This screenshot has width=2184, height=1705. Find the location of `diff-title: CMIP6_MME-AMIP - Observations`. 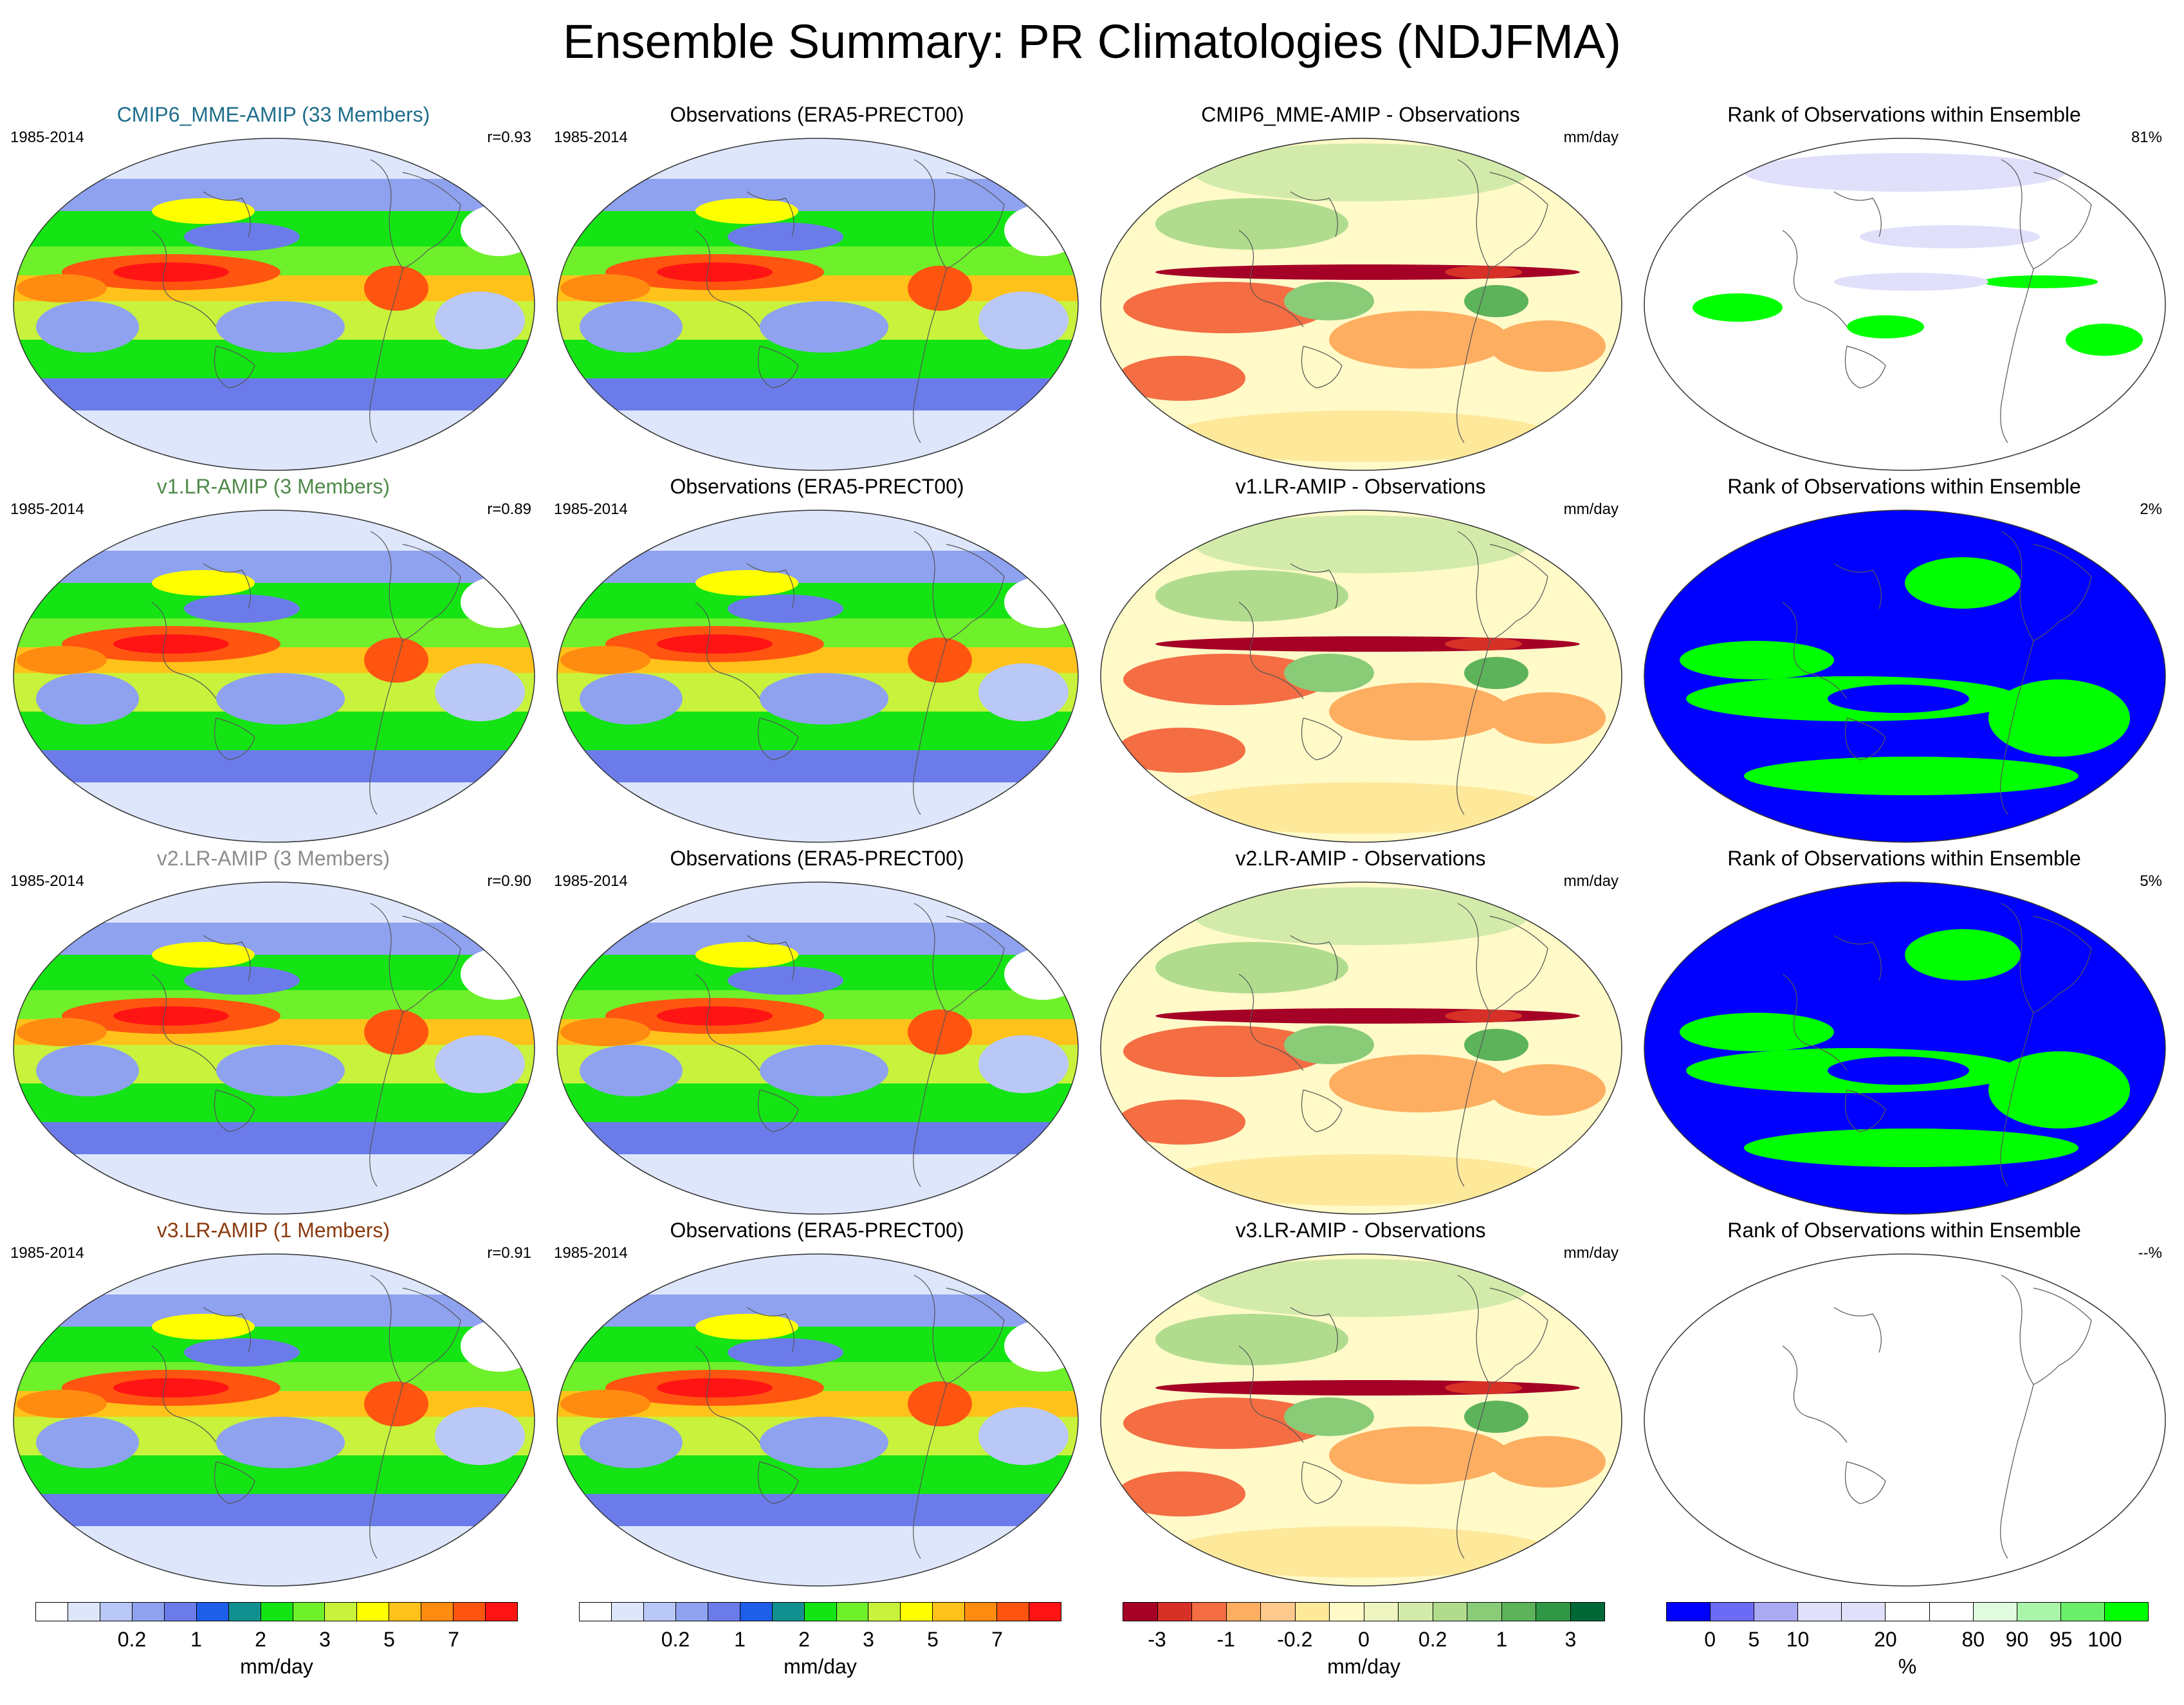

diff-title: CMIP6_MME-AMIP - Observations is located at coordinates (1360, 114).